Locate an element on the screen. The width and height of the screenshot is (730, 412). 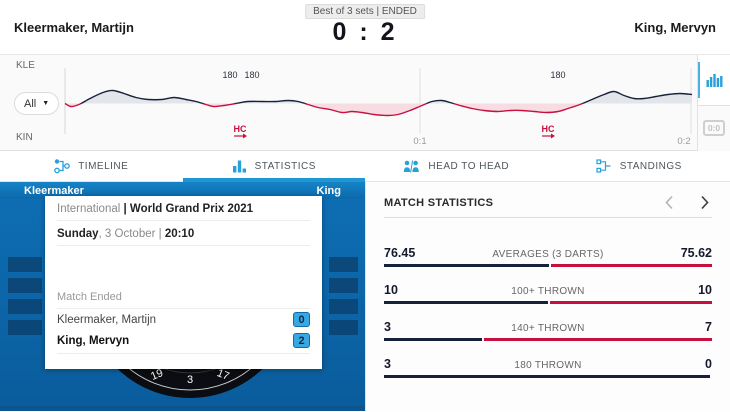
stat-value-right: 0 is located at coordinates (708, 364).